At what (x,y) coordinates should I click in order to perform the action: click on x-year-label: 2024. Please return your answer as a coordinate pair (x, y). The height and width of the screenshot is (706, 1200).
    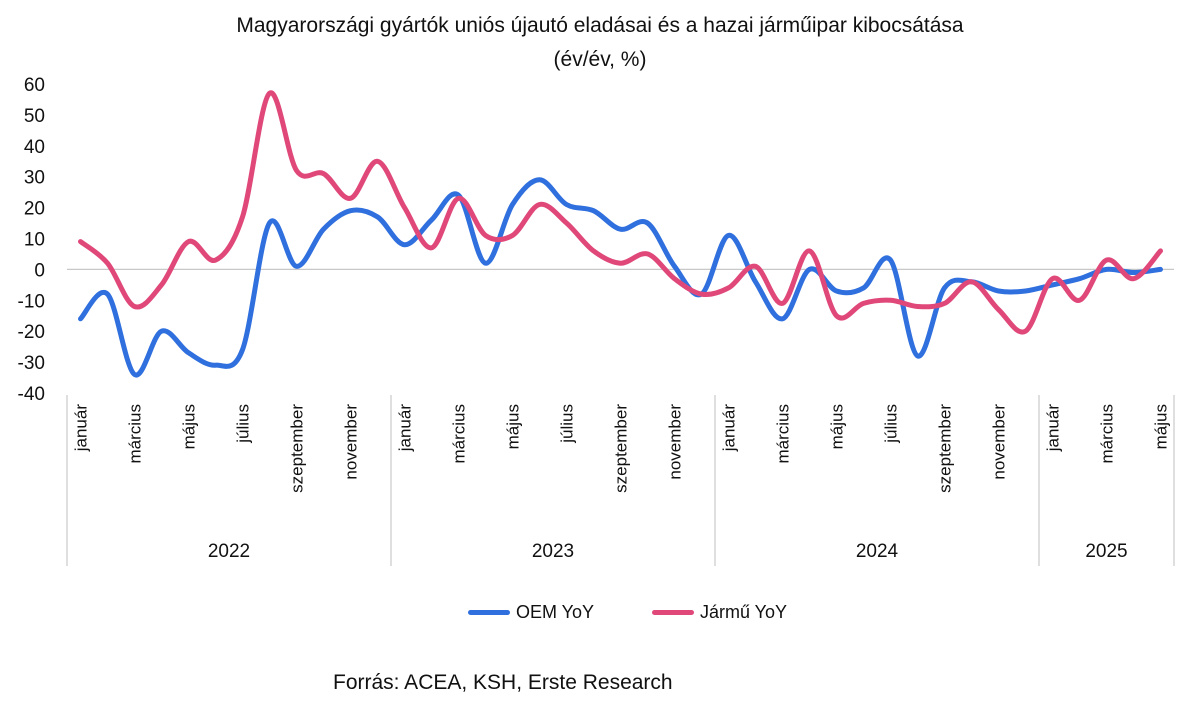
    Looking at the image, I should click on (877, 551).